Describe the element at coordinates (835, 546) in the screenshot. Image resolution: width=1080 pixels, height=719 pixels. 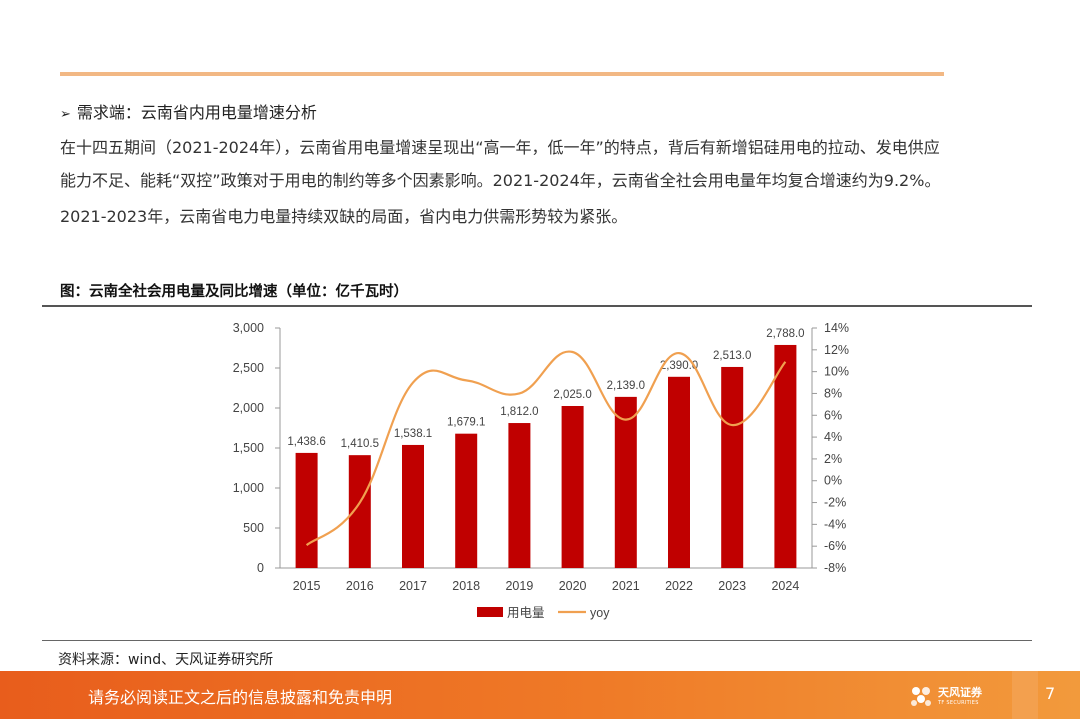
I see `y-right-tick-label: -6%` at that location.